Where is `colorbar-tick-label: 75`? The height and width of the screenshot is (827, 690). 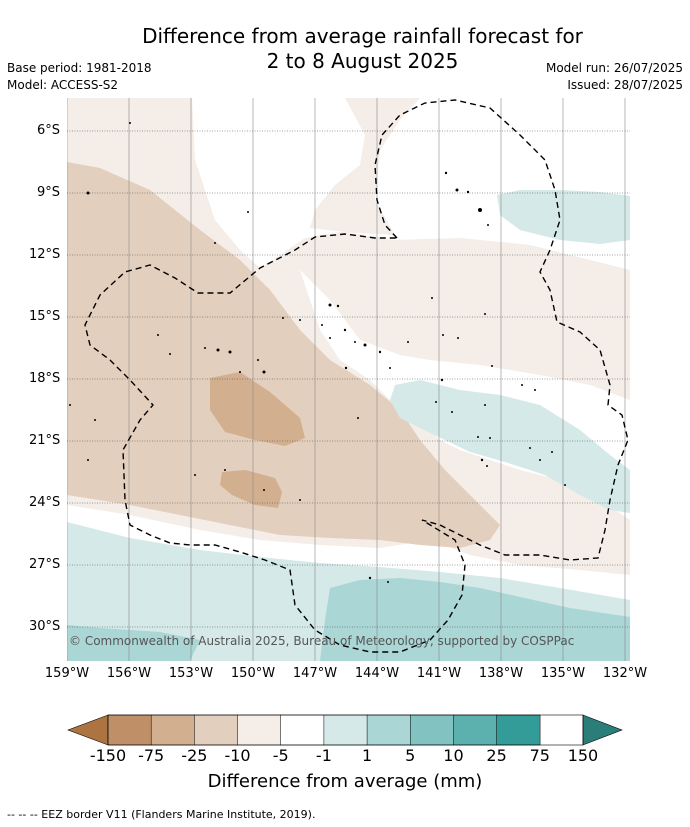
colorbar-tick-label: 75 is located at coordinates (539, 755).